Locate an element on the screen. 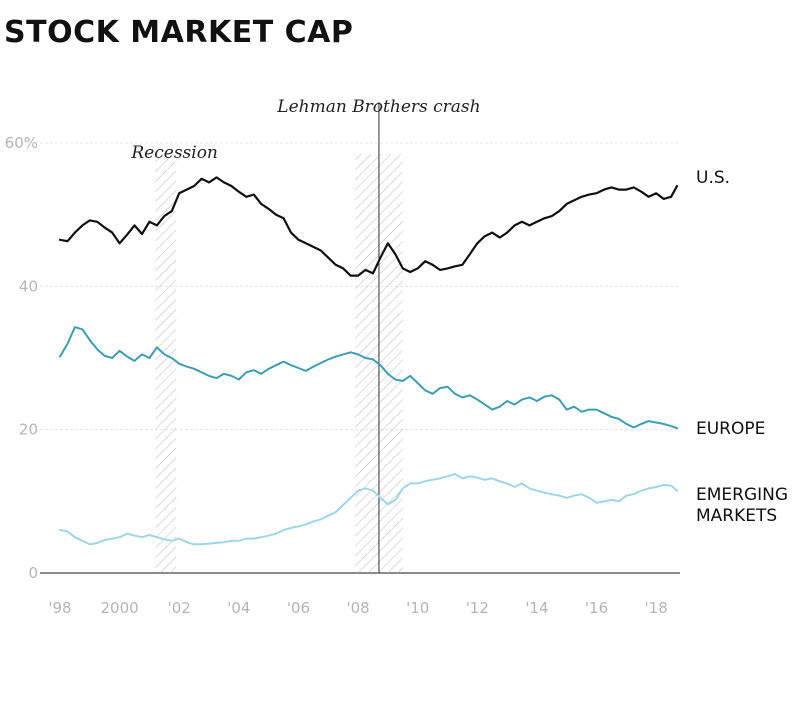 The width and height of the screenshot is (800, 702). event-label: Lehman Brothers crash is located at coordinates (378, 107).